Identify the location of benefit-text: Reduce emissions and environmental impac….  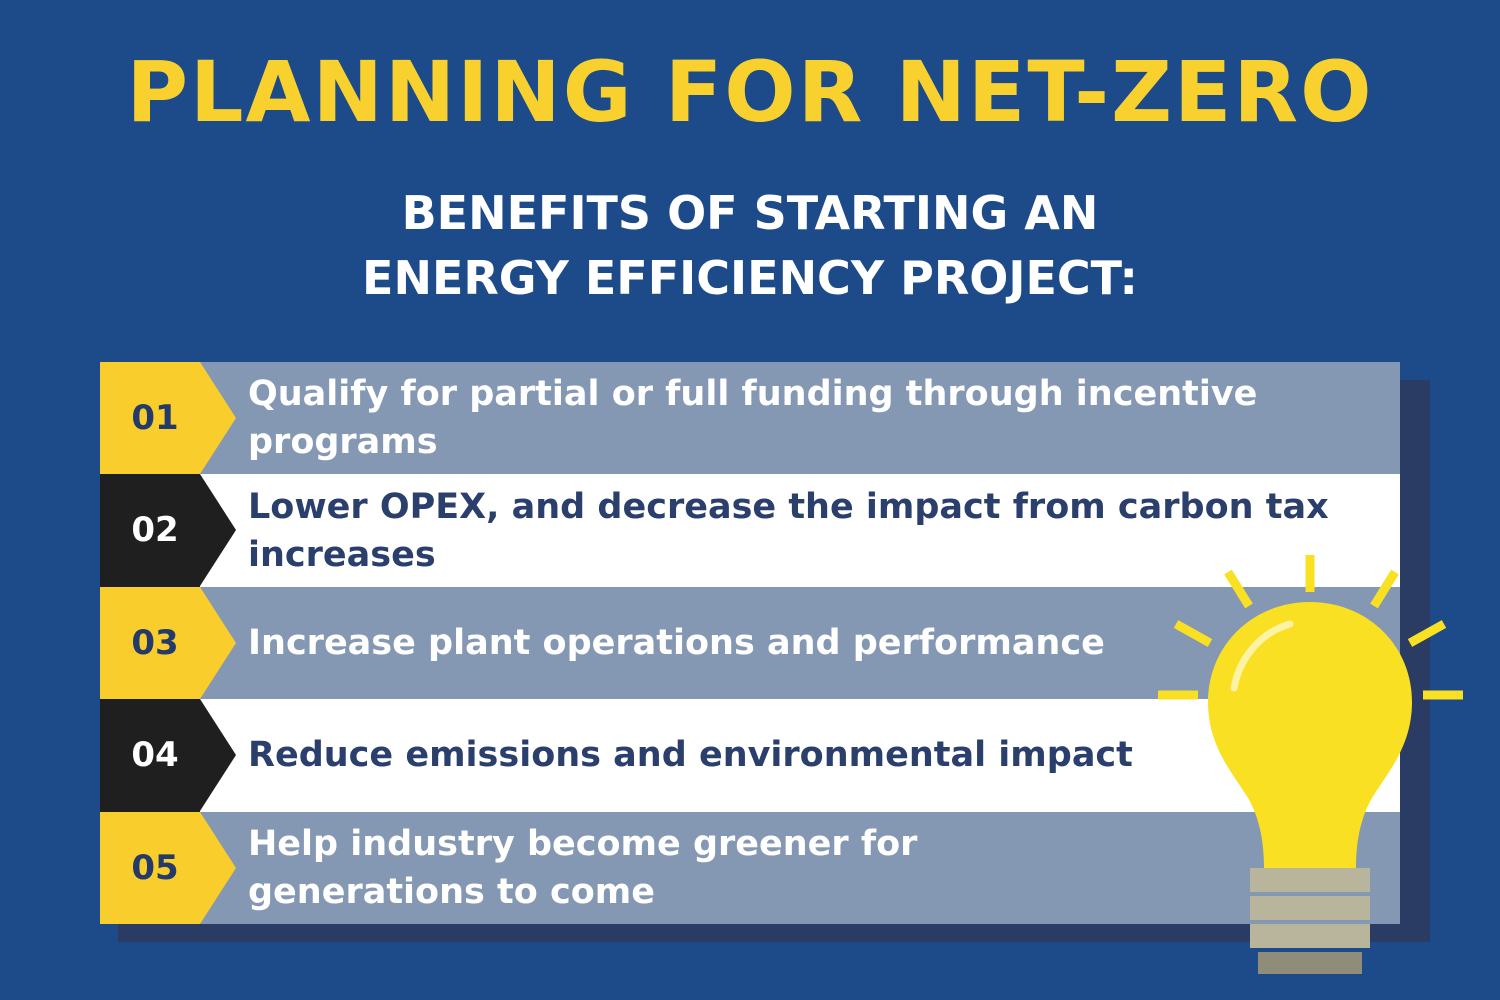
(690, 755).